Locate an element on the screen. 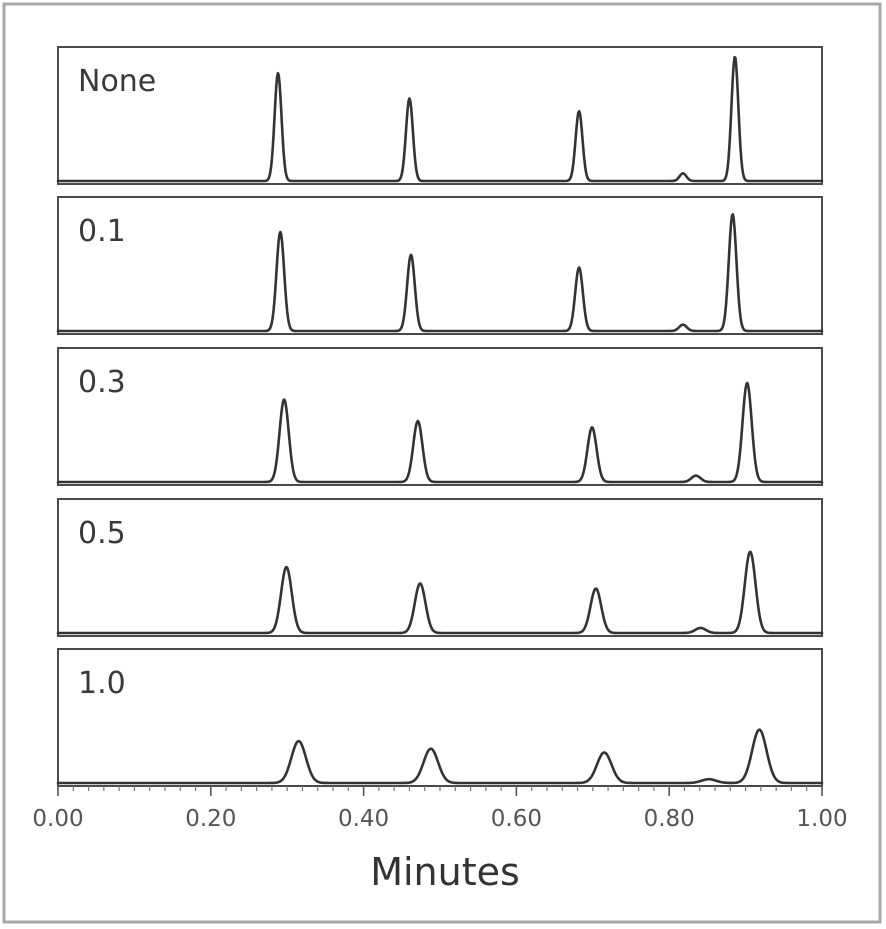 The height and width of the screenshot is (929, 886). series-label: 0.5 is located at coordinates (102, 533).